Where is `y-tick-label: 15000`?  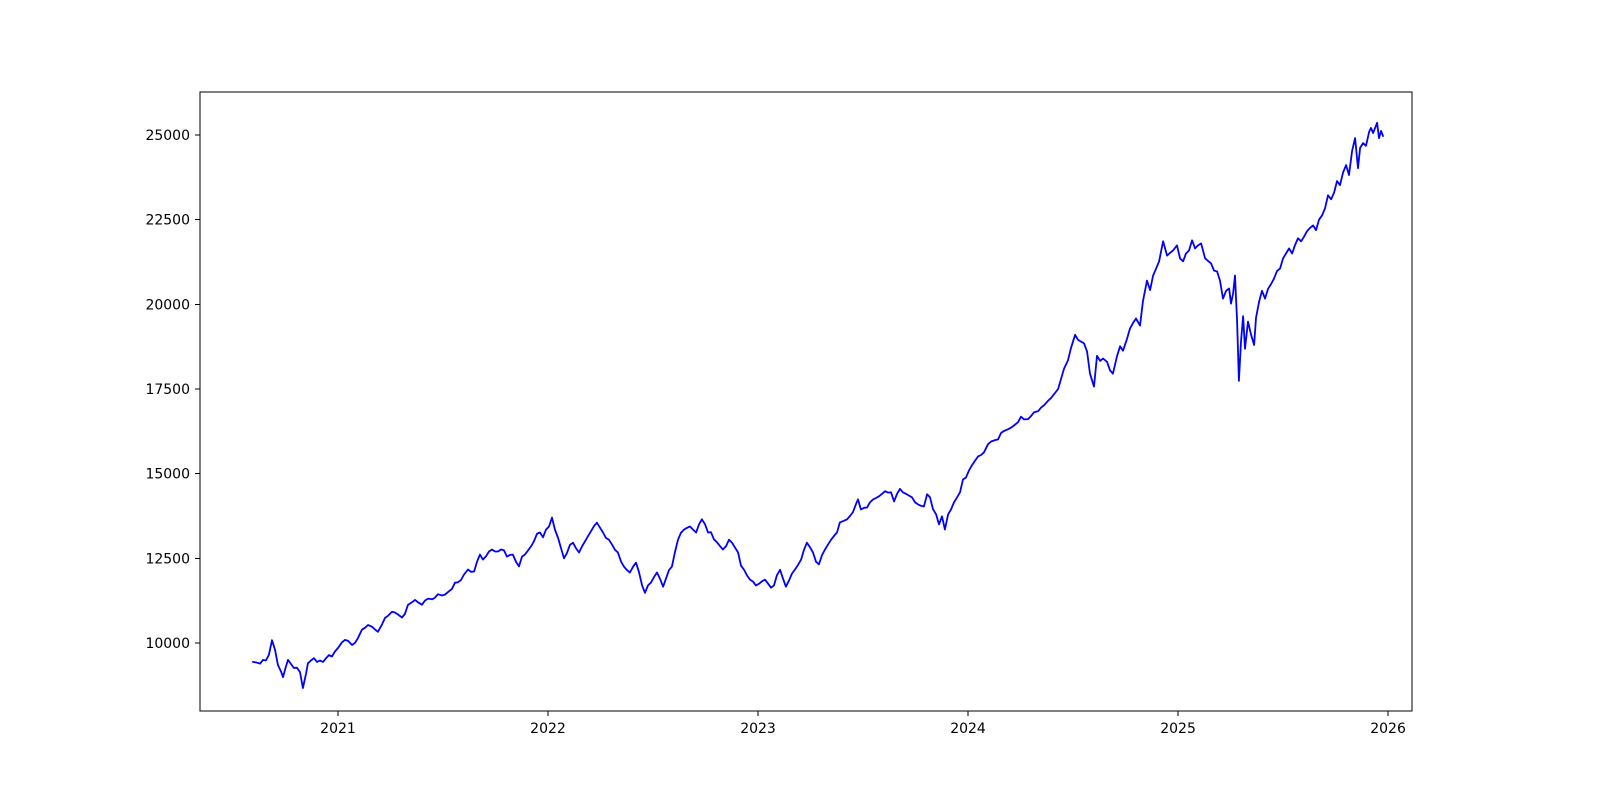
y-tick-label: 15000 is located at coordinates (167, 475).